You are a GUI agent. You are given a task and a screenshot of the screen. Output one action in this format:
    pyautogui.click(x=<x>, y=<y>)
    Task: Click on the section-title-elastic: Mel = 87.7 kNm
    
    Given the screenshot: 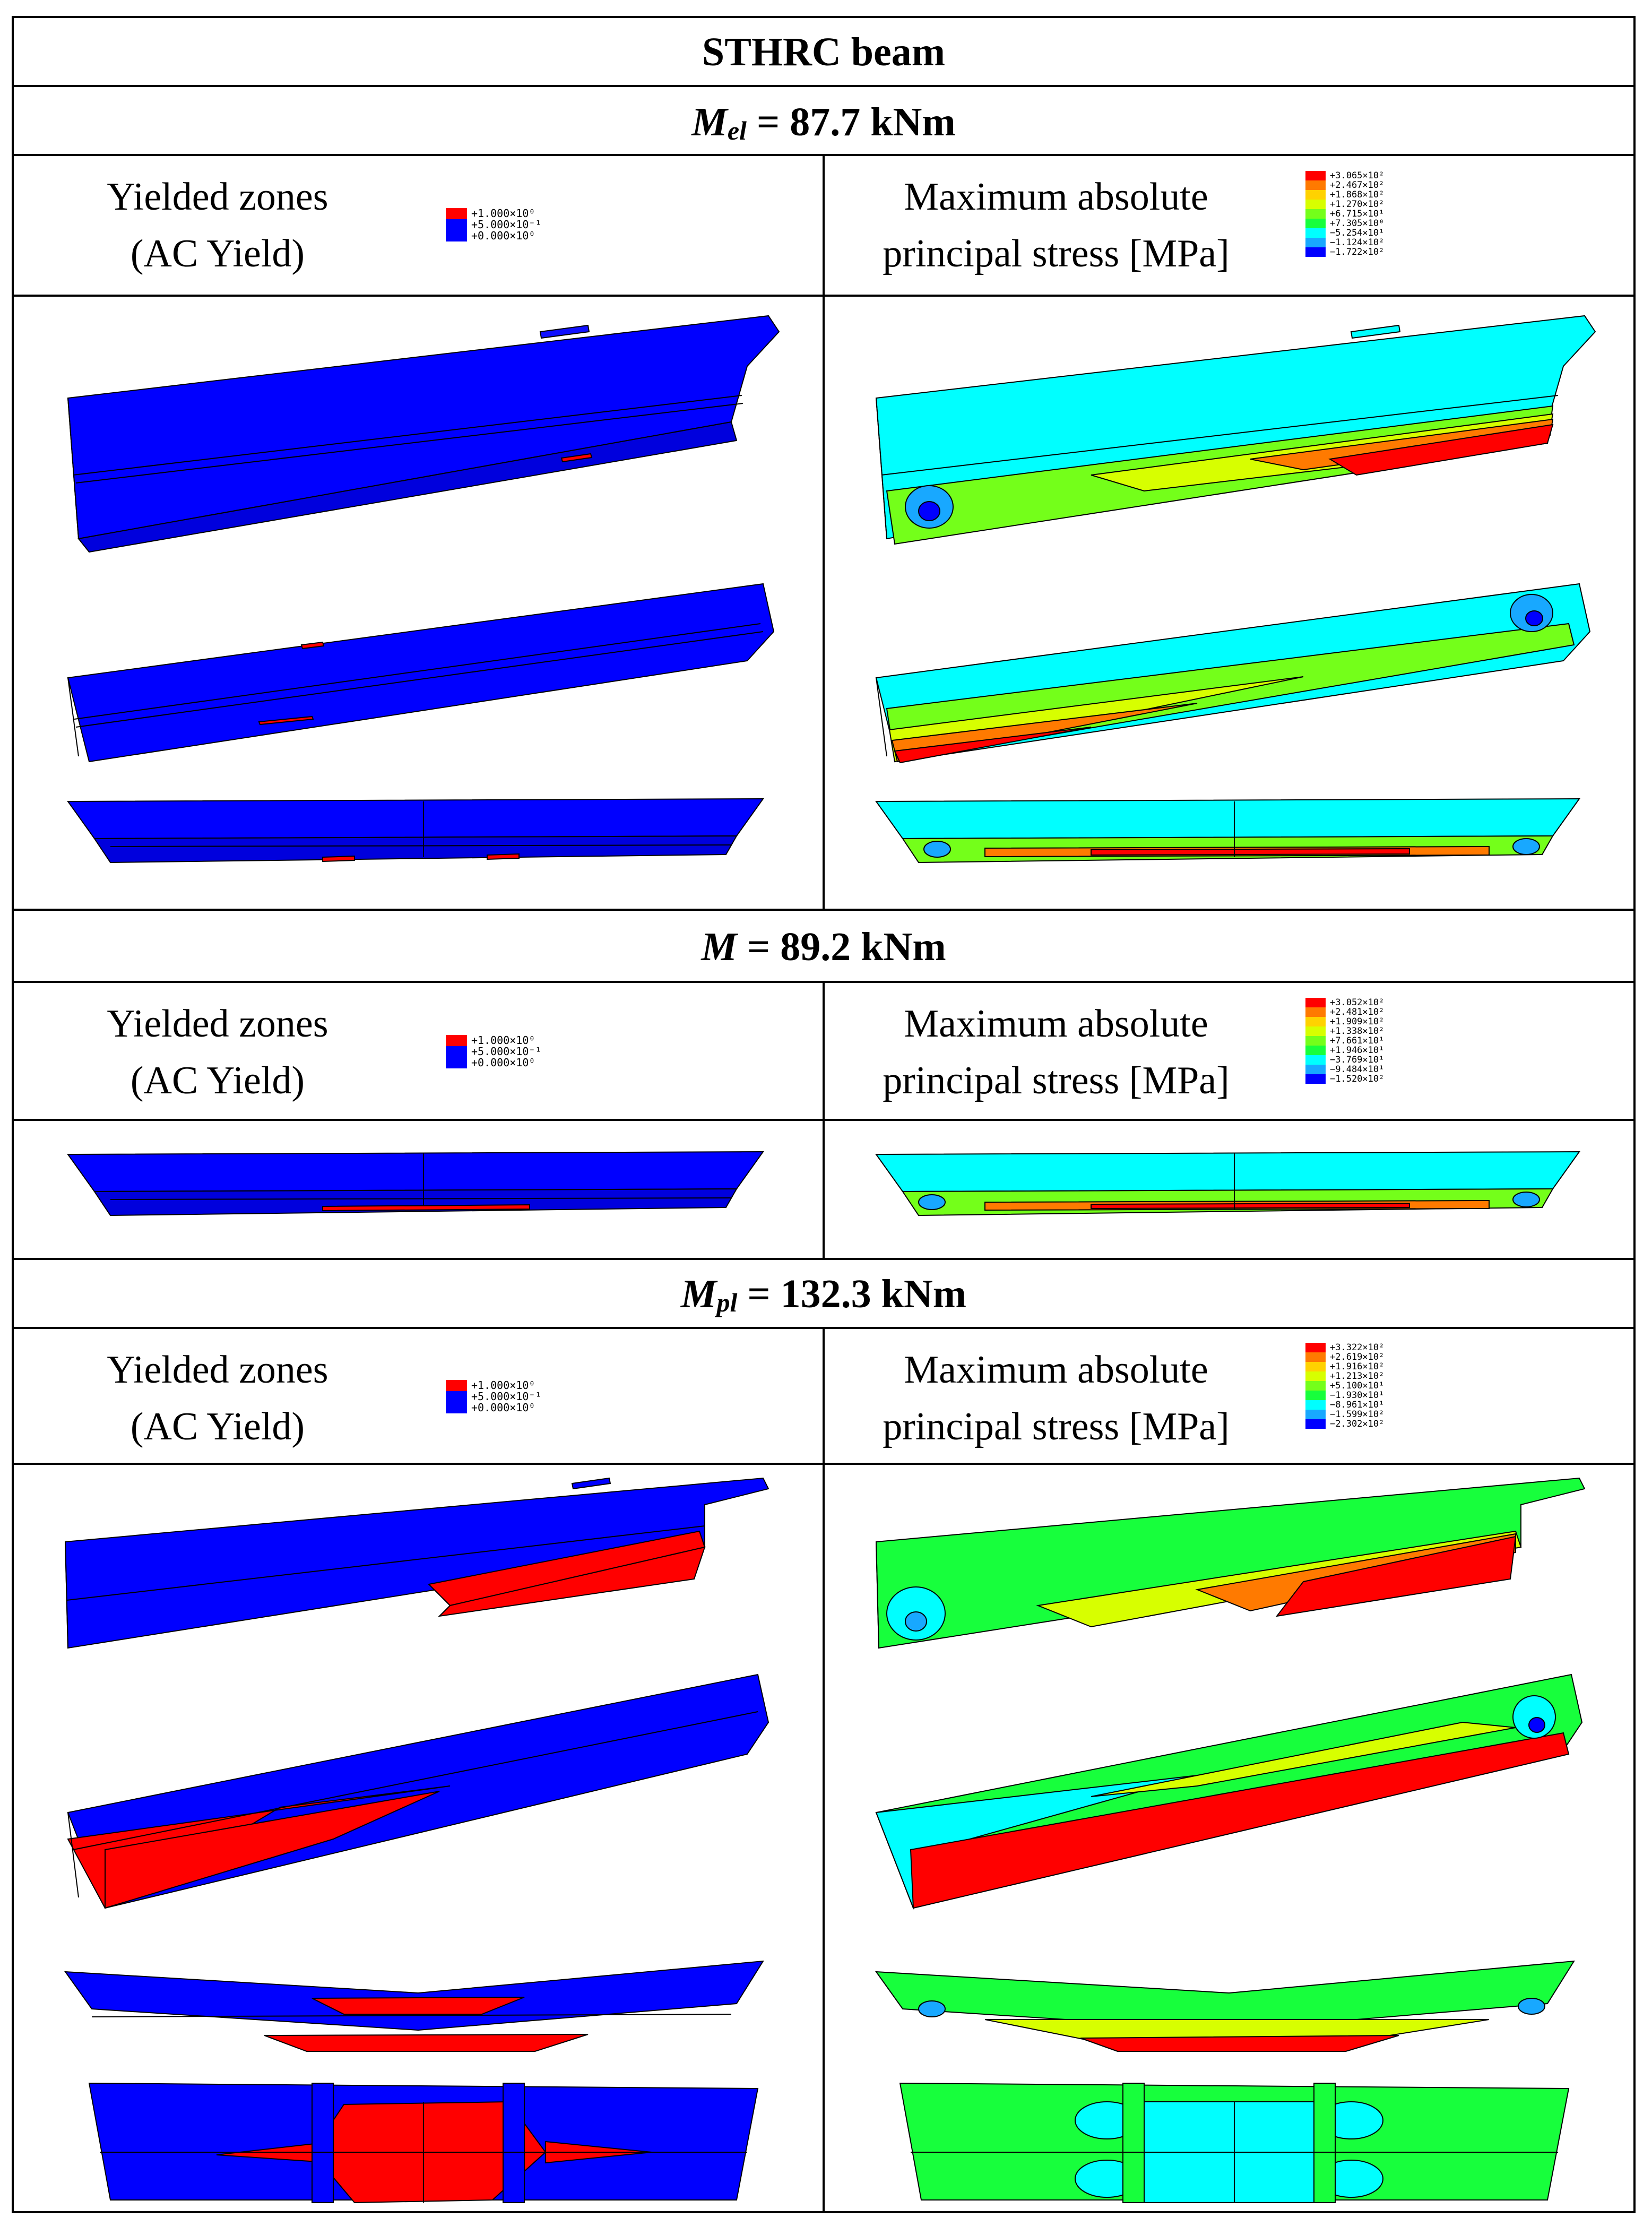 What is the action you would take?
    pyautogui.click(x=824, y=123)
    